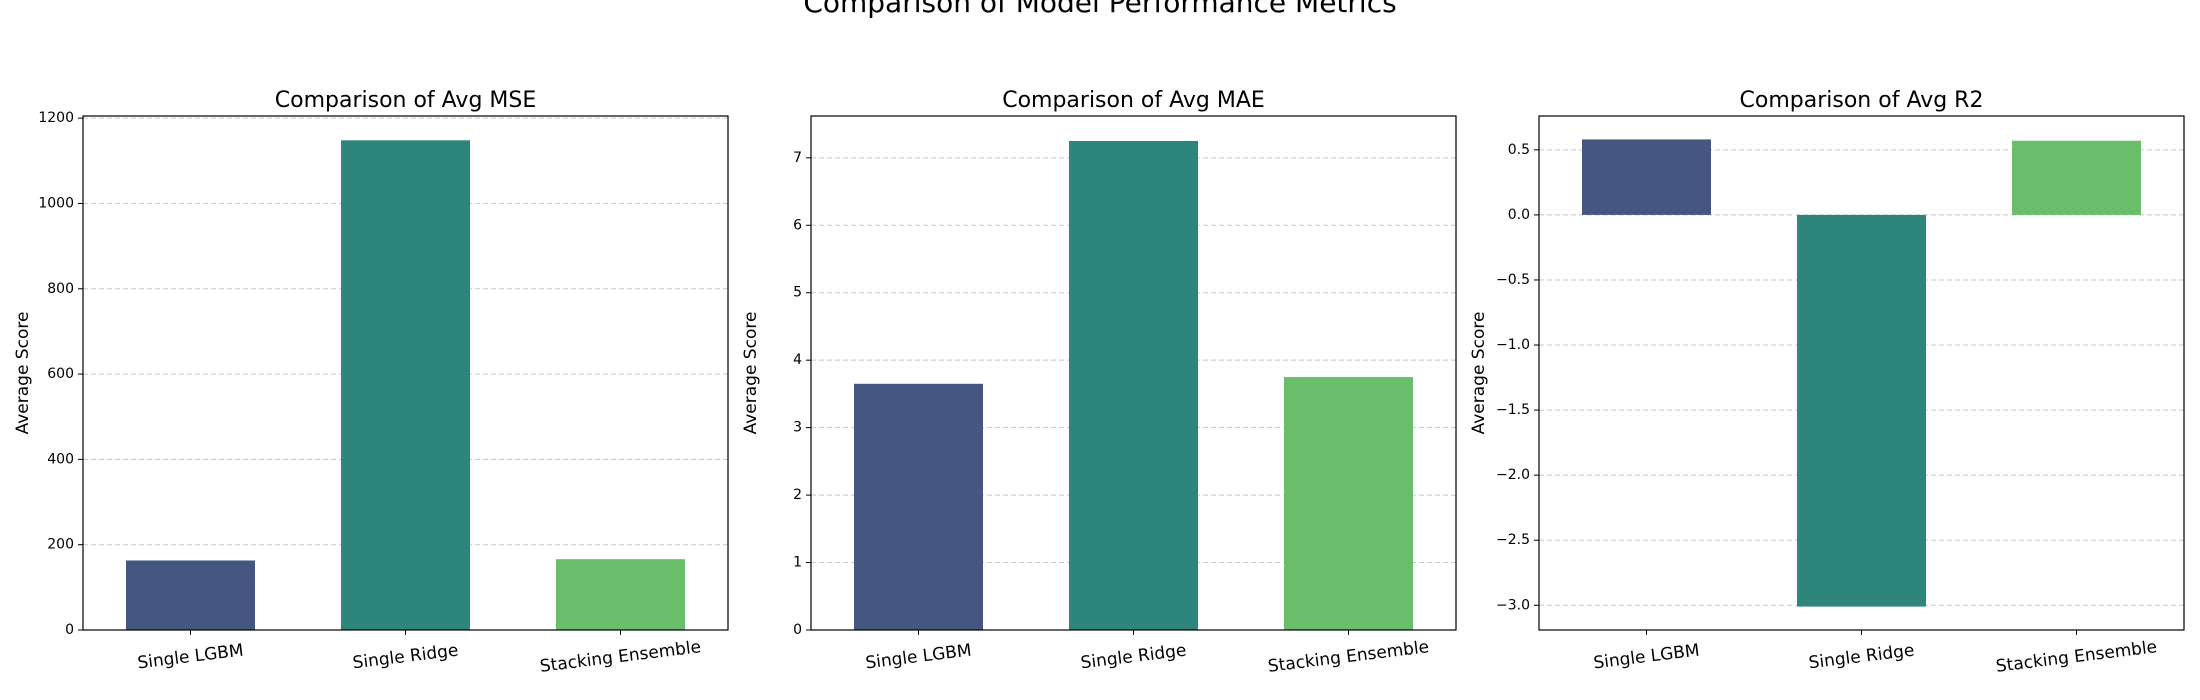 The height and width of the screenshot is (700, 2200). I want to click on y-tick-label: 1, so click(797, 563).